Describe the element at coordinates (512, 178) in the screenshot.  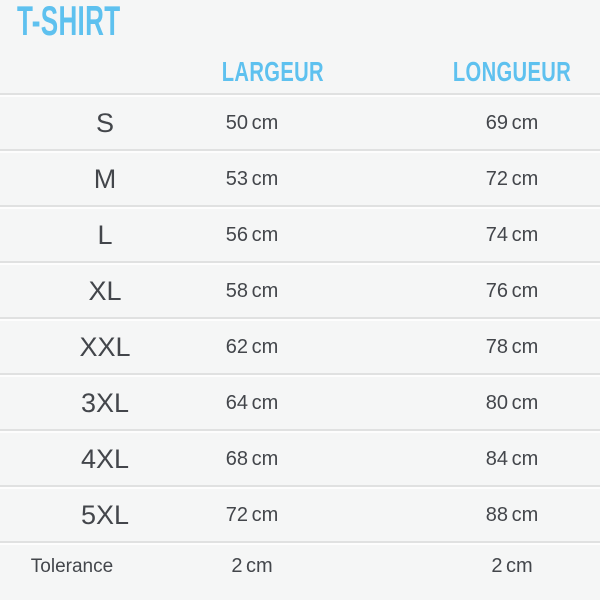
I see `longueur-cell: 72 cm` at that location.